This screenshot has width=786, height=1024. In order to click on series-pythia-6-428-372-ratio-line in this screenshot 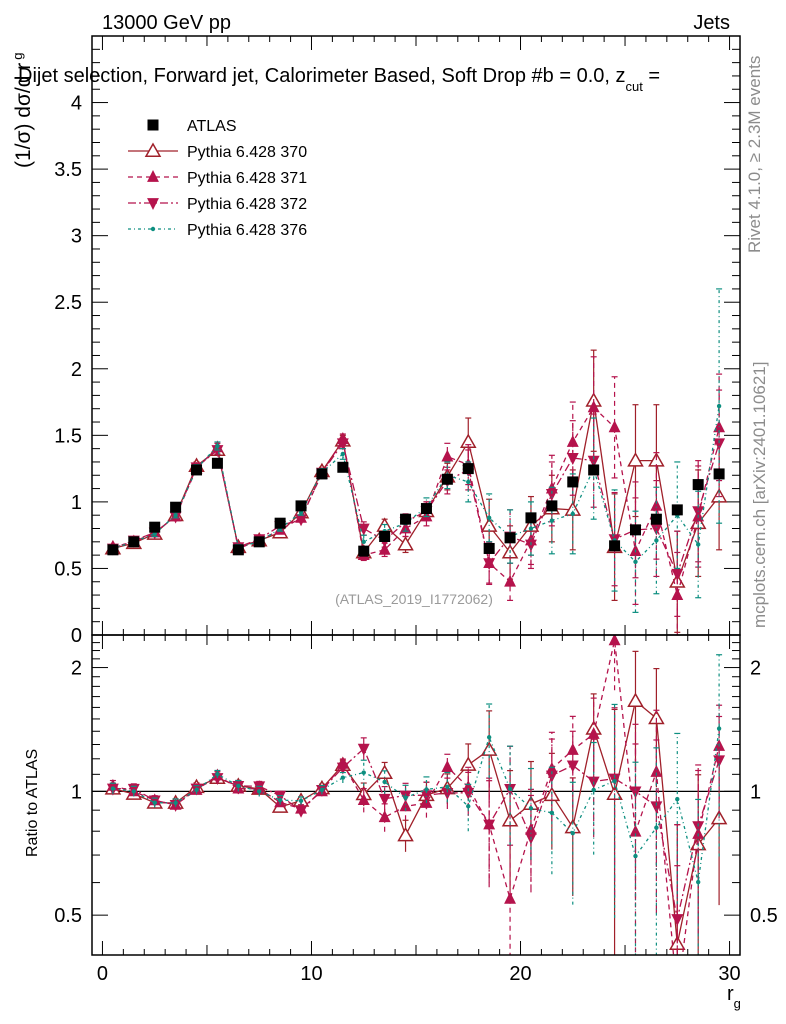, I will do `click(416, 833)`.